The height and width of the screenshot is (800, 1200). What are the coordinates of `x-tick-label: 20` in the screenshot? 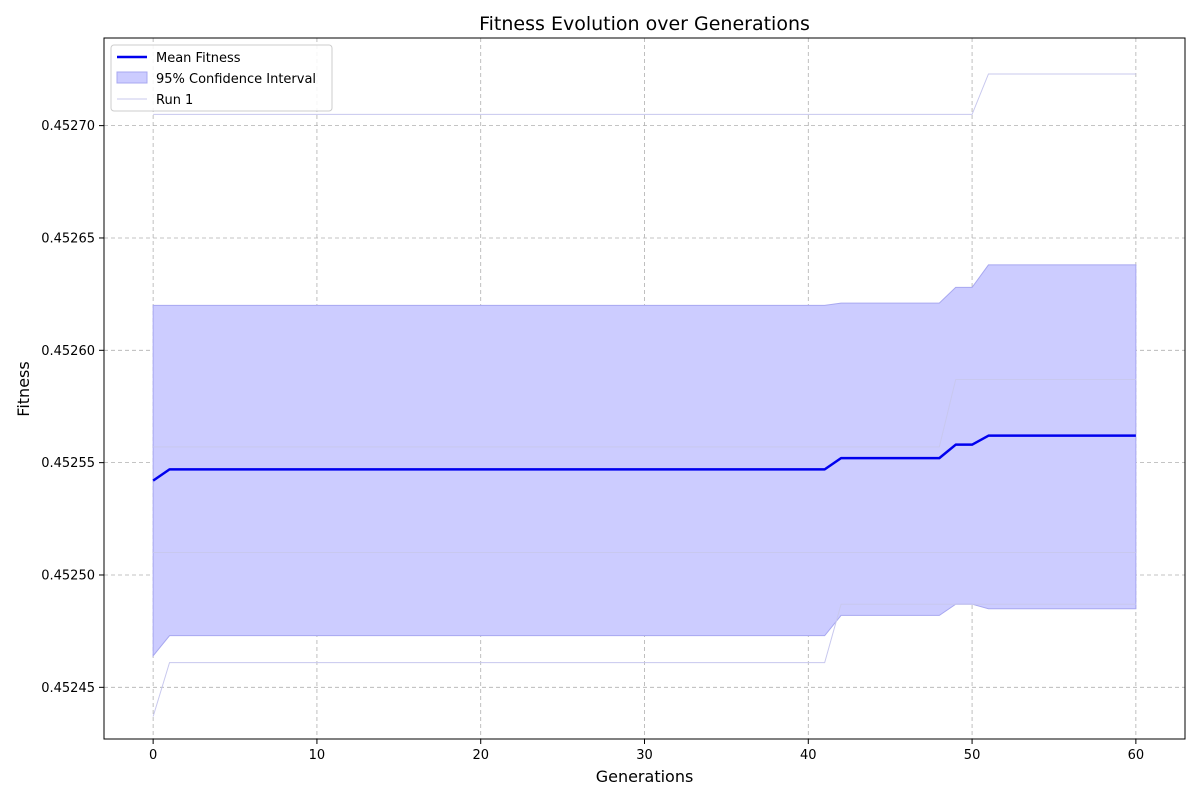 It's located at (480, 755).